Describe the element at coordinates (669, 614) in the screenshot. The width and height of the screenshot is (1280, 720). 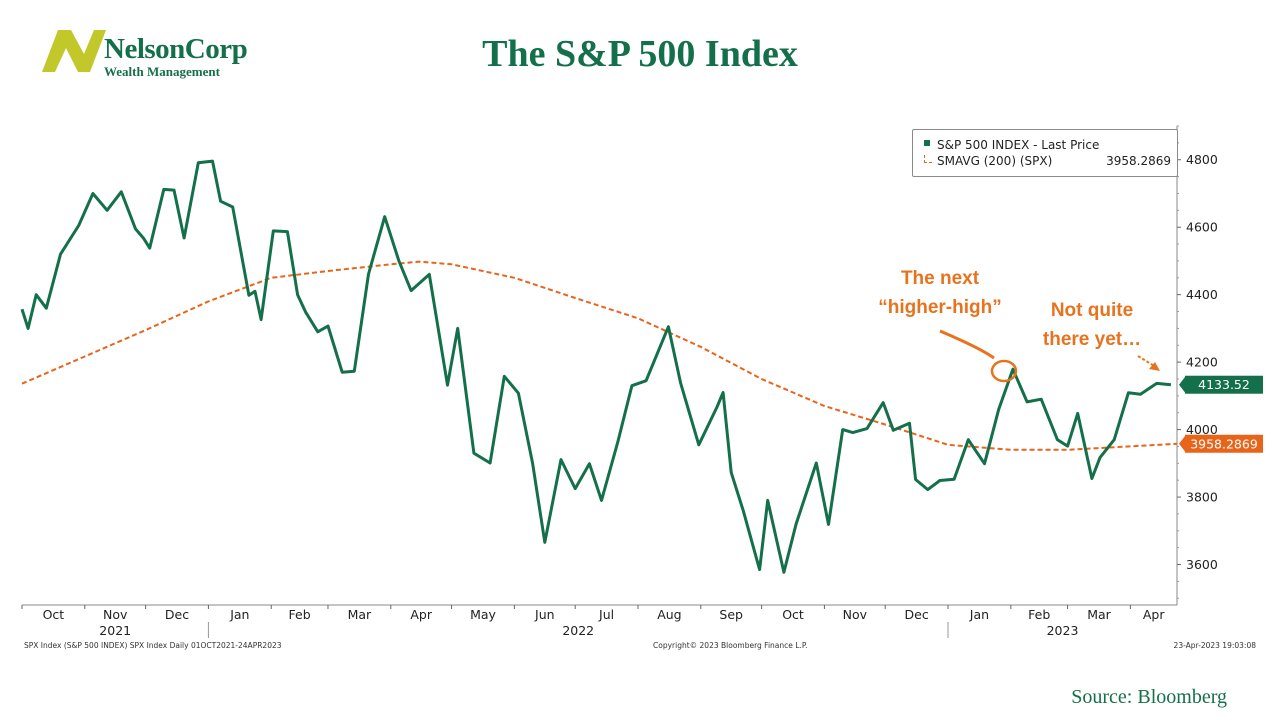
I see `x-month-label: Aug` at that location.